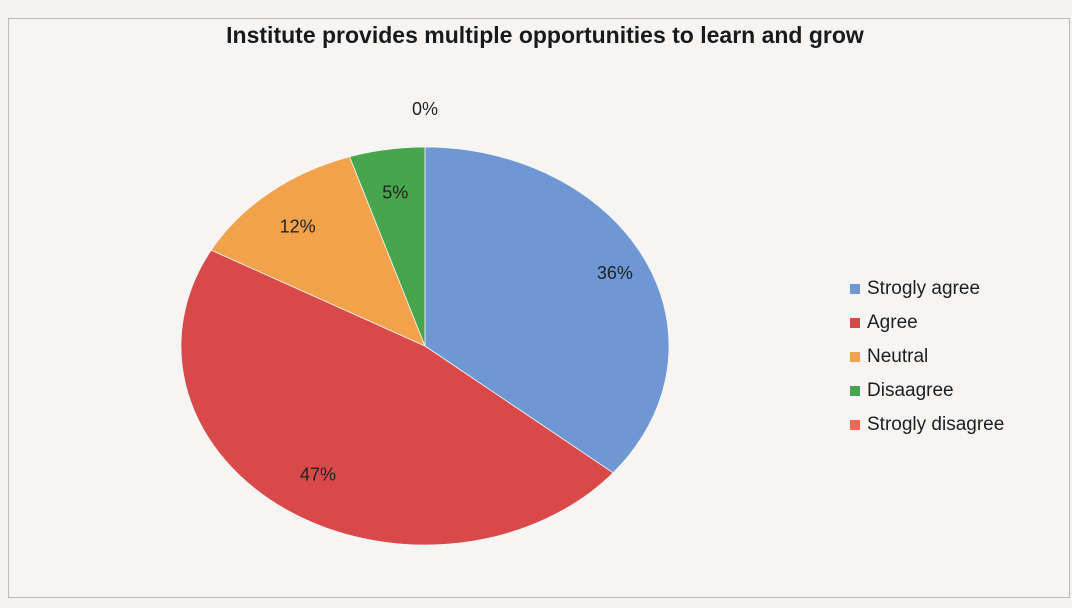  What do you see at coordinates (855, 357) in the screenshot?
I see `legend-swatch-neutral` at bounding box center [855, 357].